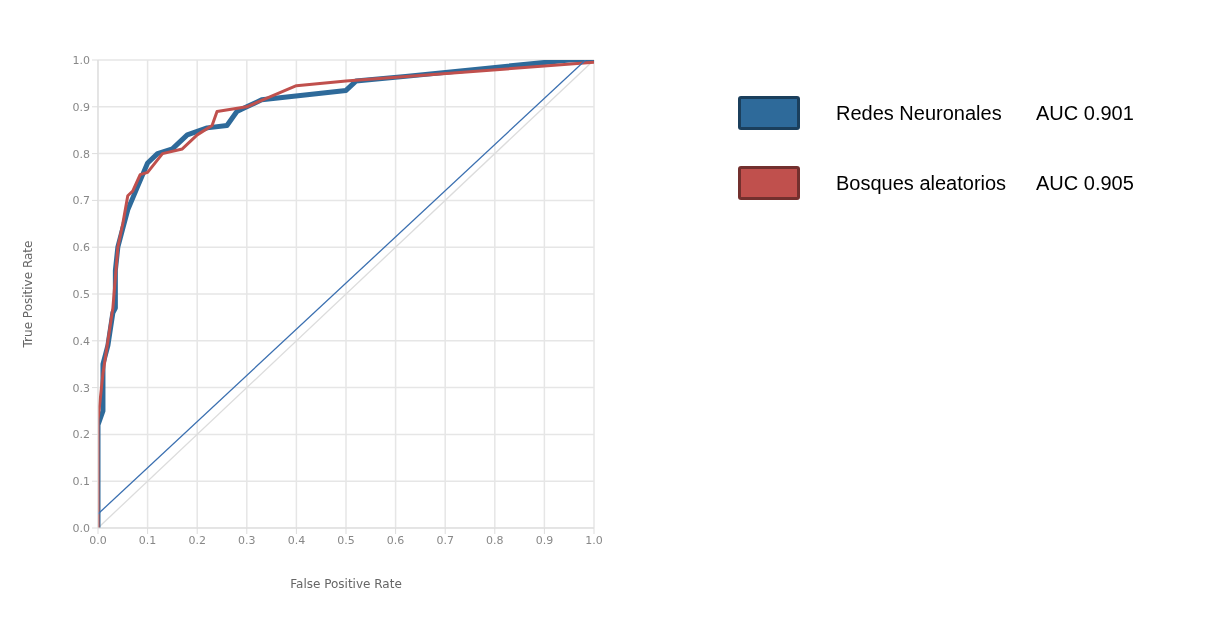 This screenshot has height=618, width=1208. I want to click on x-tick-label: 0.8, so click(495, 540).